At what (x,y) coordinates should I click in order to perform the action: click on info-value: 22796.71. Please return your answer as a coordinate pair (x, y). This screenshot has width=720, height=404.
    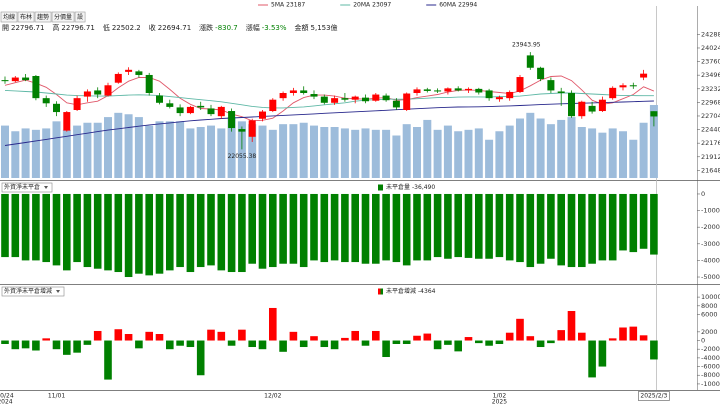
    Looking at the image, I should click on (27, 28).